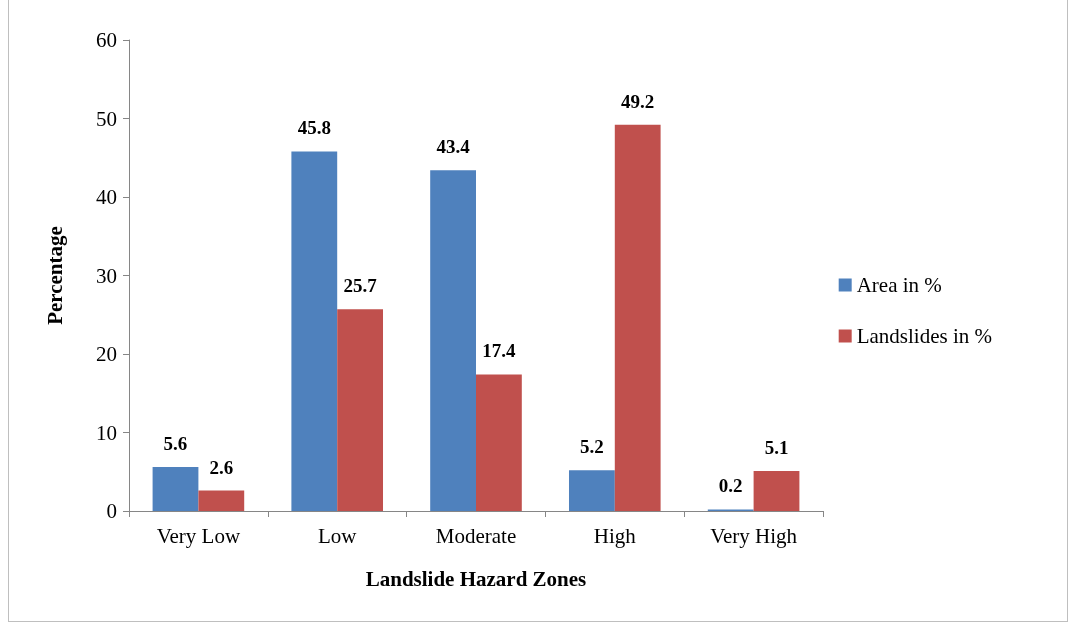 Image resolution: width=1078 pixels, height=624 pixels. Describe the element at coordinates (754, 535) in the screenshot. I see `x-tick-label: Very High` at that location.